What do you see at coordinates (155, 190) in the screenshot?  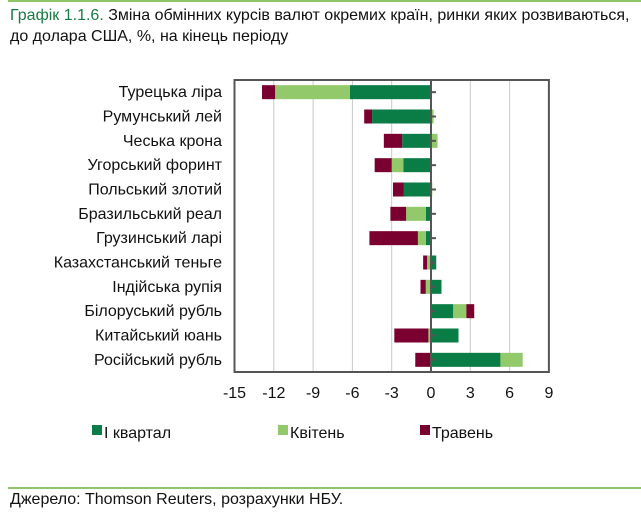 I see `category-label: Польський злотий` at bounding box center [155, 190].